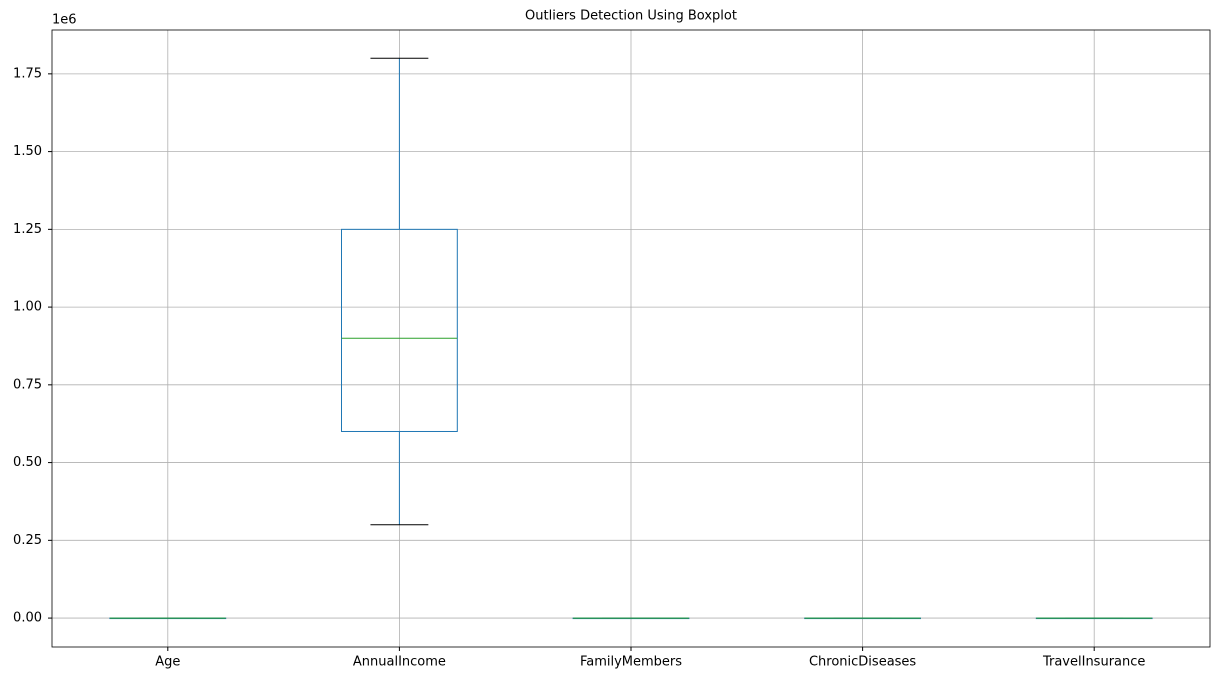 Image resolution: width=1223 pixels, height=680 pixels. What do you see at coordinates (27, 540) in the screenshot?
I see `y-tick-label: 0.25` at bounding box center [27, 540].